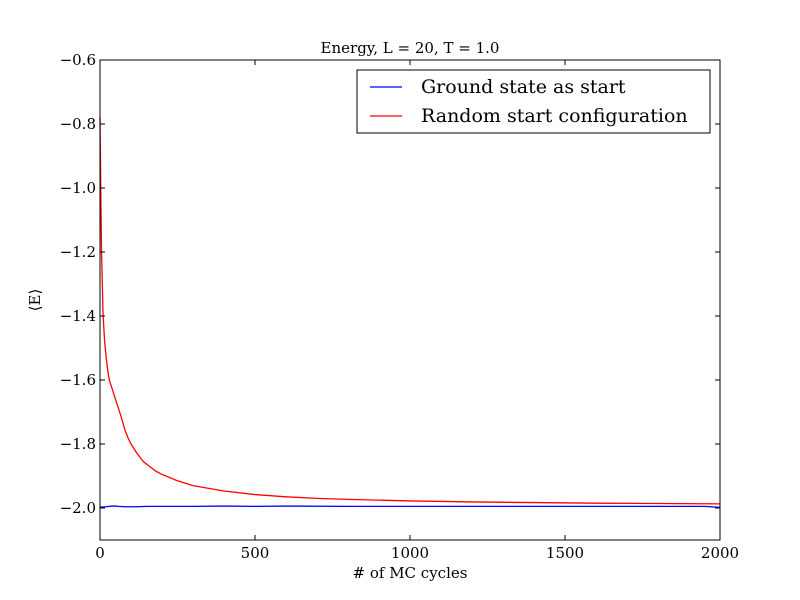  I want to click on x-tick-labels: 0 500 1000 1500 2000, so click(417, 553).